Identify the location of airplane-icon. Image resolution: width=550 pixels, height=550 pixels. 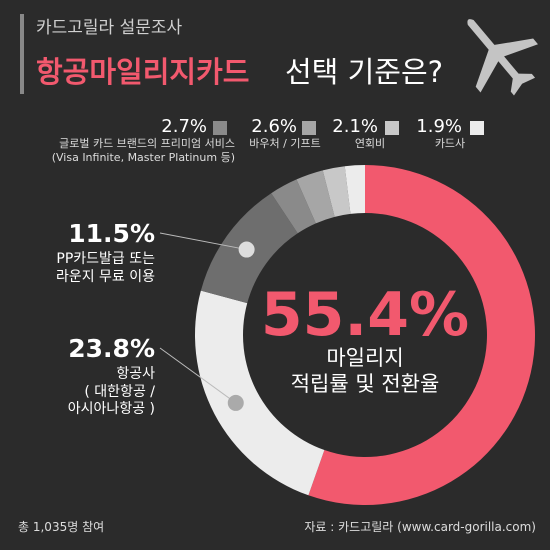
(502, 57).